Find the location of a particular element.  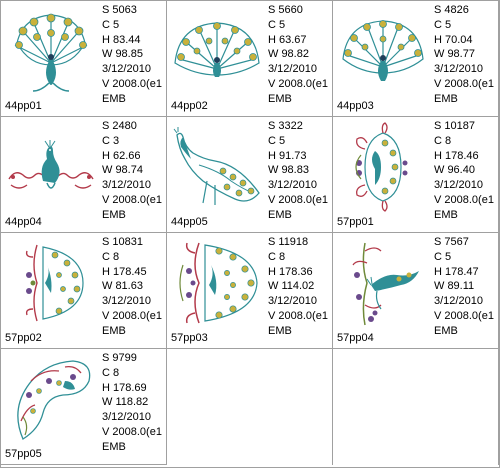

file-name-label: 57pp04 is located at coordinates (355, 338).